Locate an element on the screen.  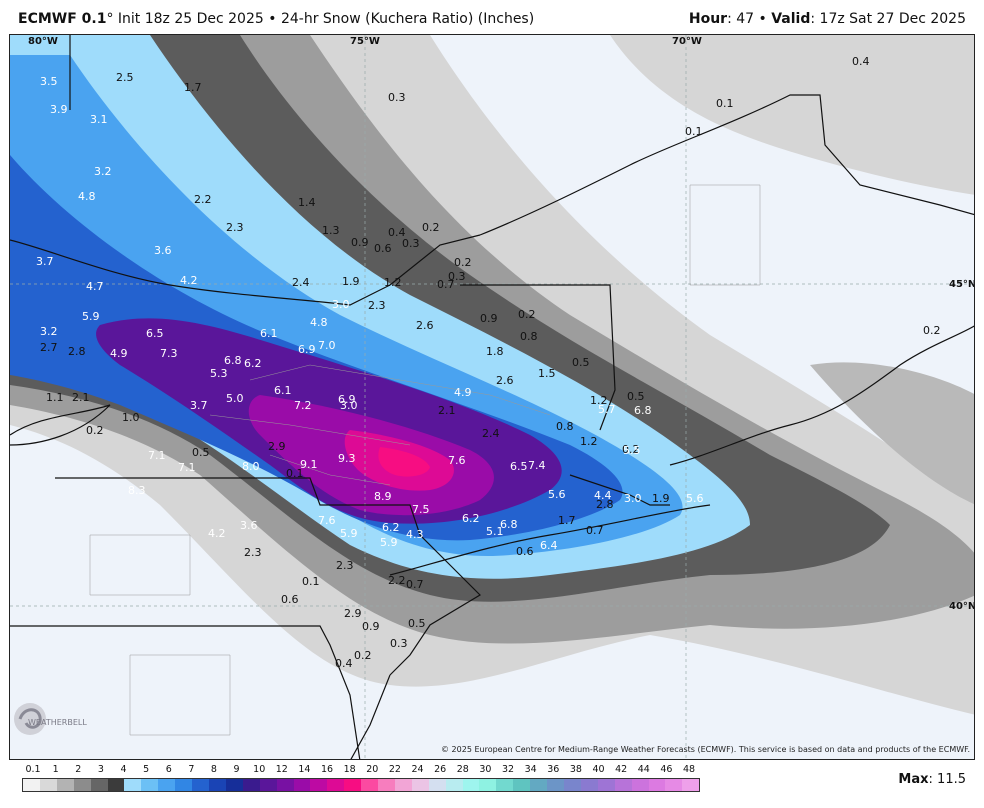
weatherbell-logo: WEATHERBELL is located at coordinates (50, 719).